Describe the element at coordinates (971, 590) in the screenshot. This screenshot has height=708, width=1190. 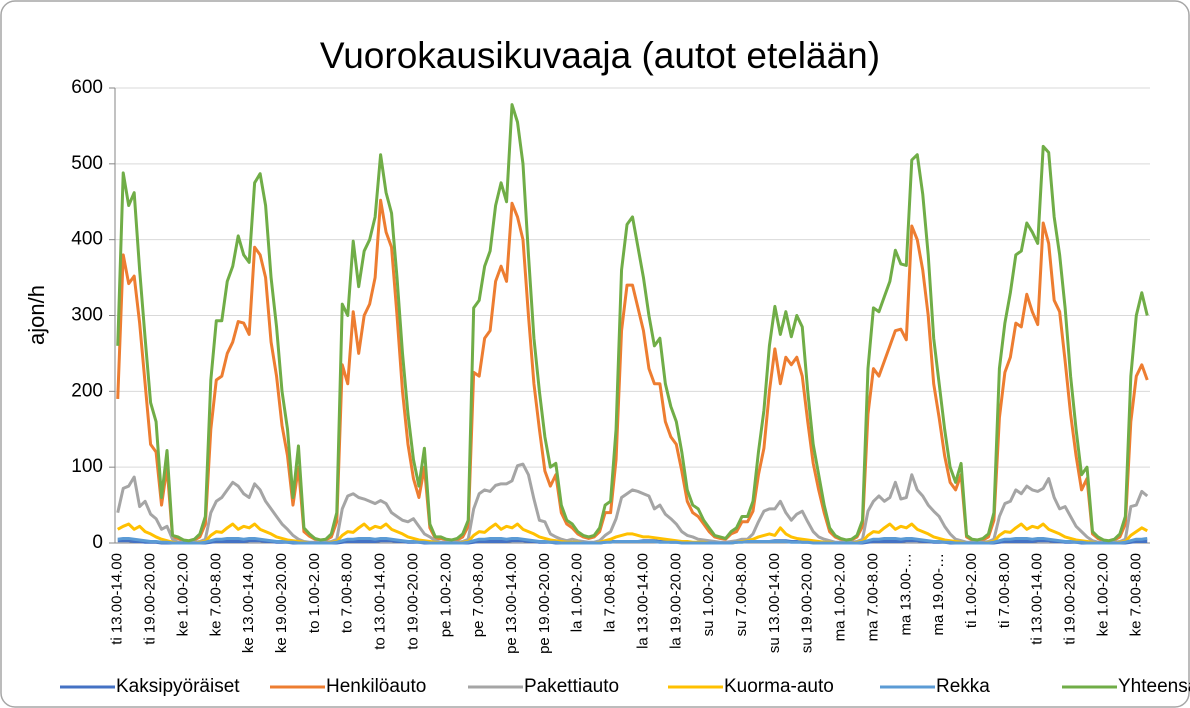
I see `x-tick-label: ti 1.00-2.00` at that location.